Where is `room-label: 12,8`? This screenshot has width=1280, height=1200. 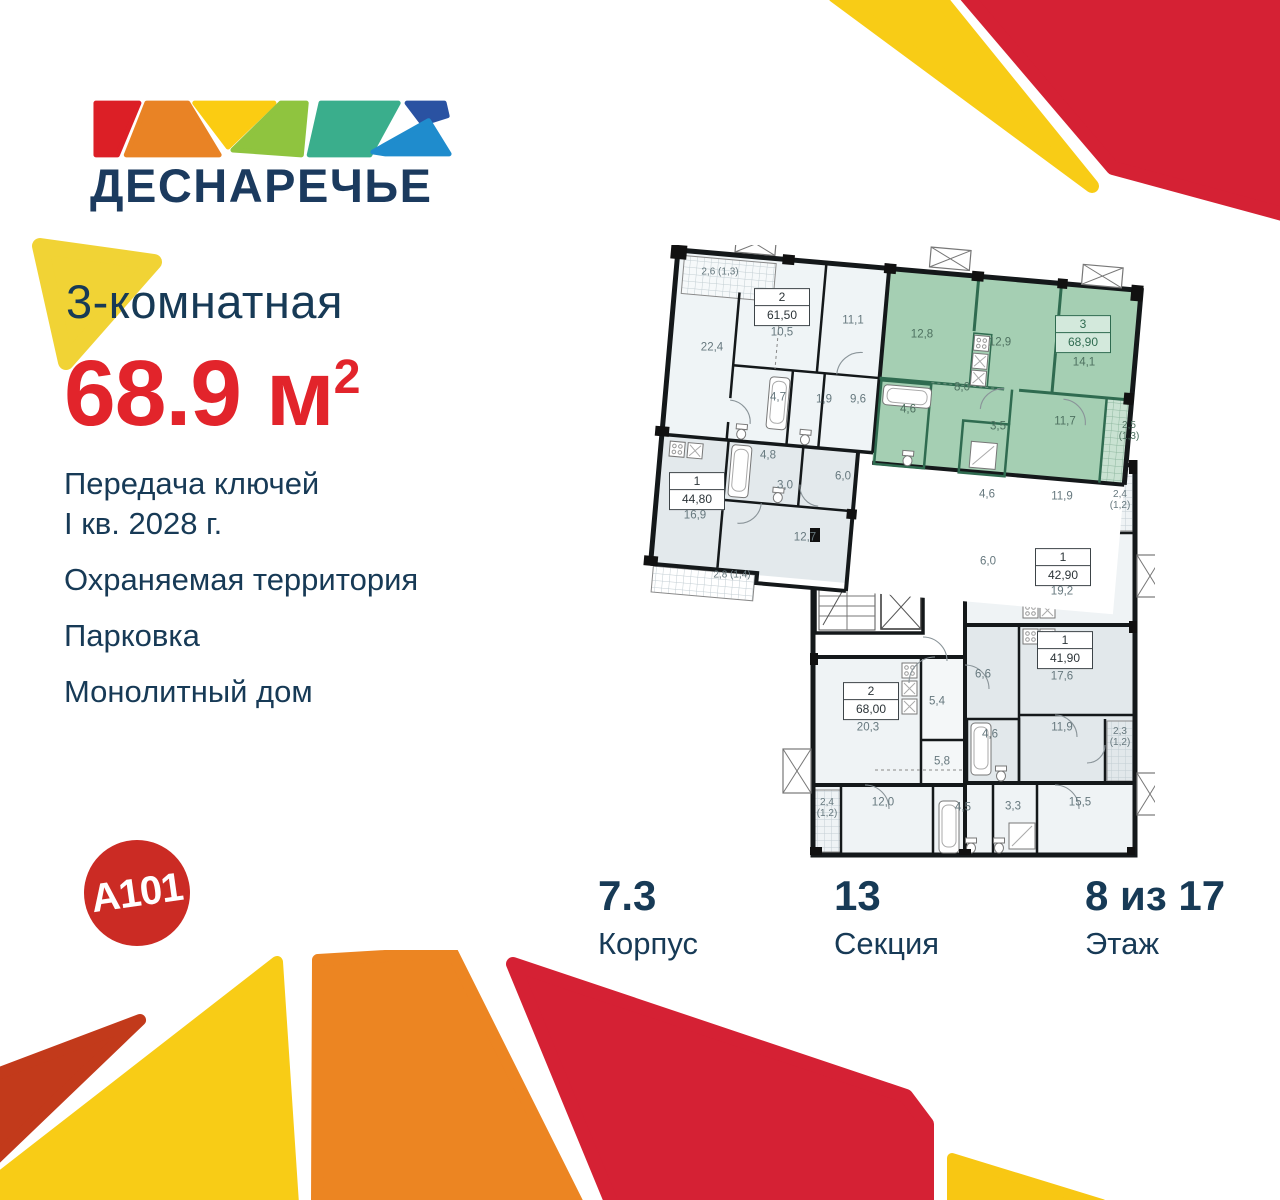 room-label: 12,8 is located at coordinates (922, 334).